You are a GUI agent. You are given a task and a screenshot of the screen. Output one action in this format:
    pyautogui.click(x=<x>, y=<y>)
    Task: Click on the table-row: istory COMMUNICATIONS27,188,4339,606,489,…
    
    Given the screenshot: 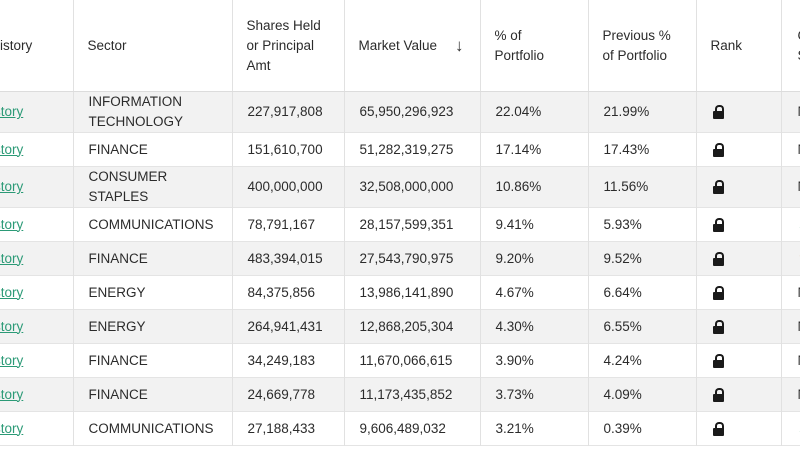 What is the action you would take?
    pyautogui.click(x=400, y=428)
    